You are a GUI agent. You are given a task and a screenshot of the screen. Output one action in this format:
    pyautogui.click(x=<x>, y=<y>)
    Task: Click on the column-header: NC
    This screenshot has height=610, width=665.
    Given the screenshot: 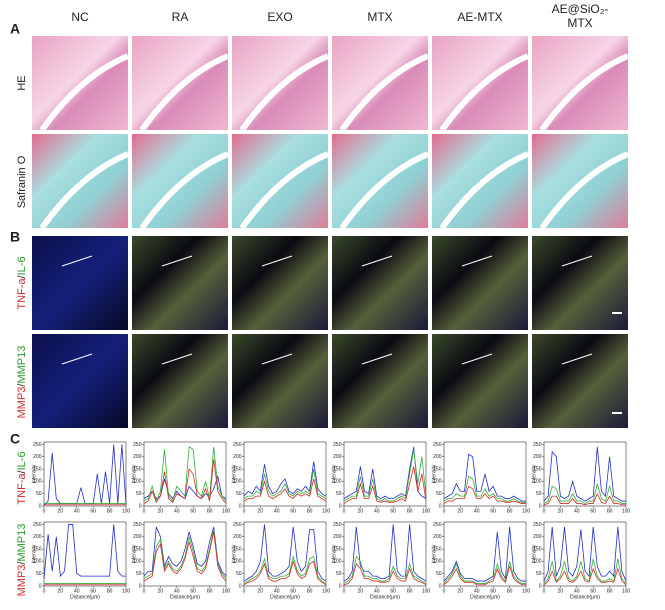 What is the action you would take?
    pyautogui.click(x=80, y=17)
    